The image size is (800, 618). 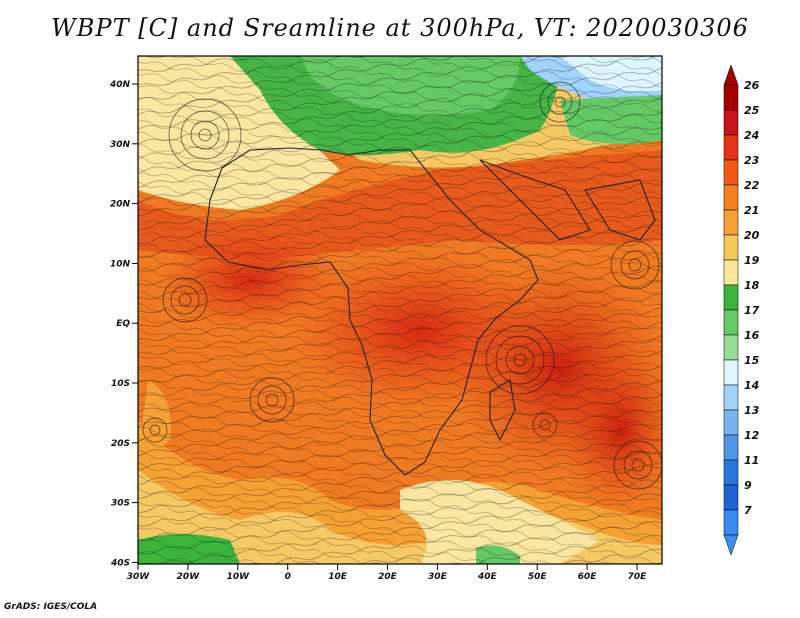 What do you see at coordinates (751, 385) in the screenshot?
I see `colorbar-label: 14` at bounding box center [751, 385].